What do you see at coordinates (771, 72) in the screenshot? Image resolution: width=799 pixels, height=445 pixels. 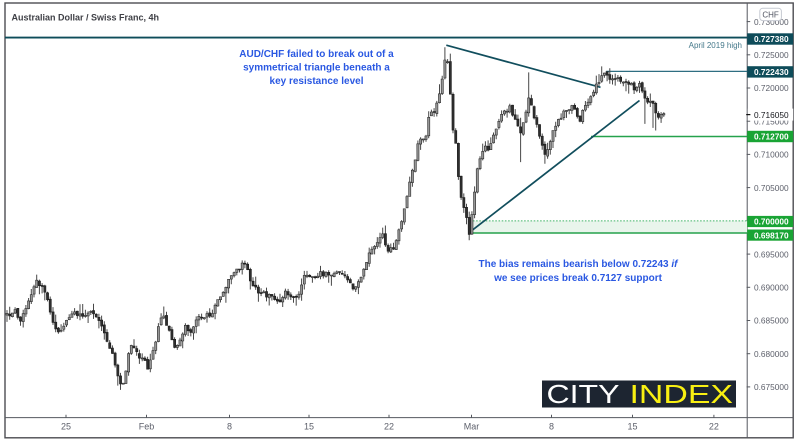 I see `svg-text: 0.722430` at bounding box center [771, 72].